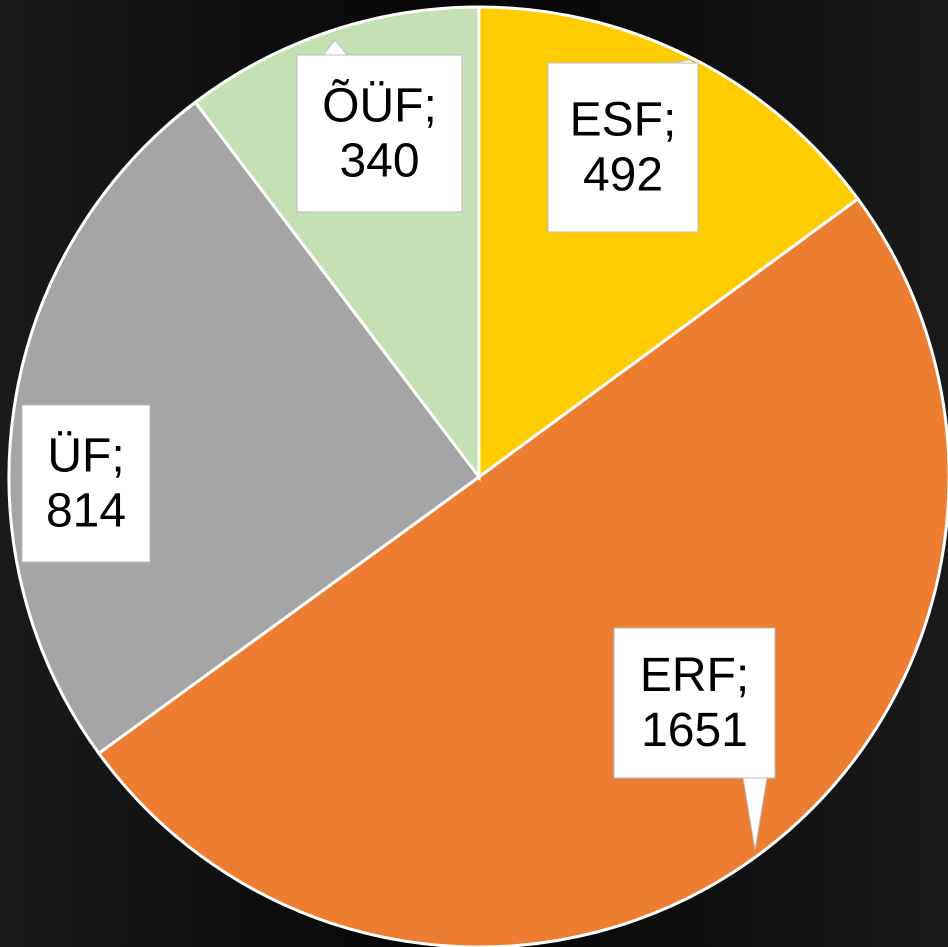  What do you see at coordinates (79, 456) in the screenshot?
I see `label-category: ÜF` at bounding box center [79, 456].